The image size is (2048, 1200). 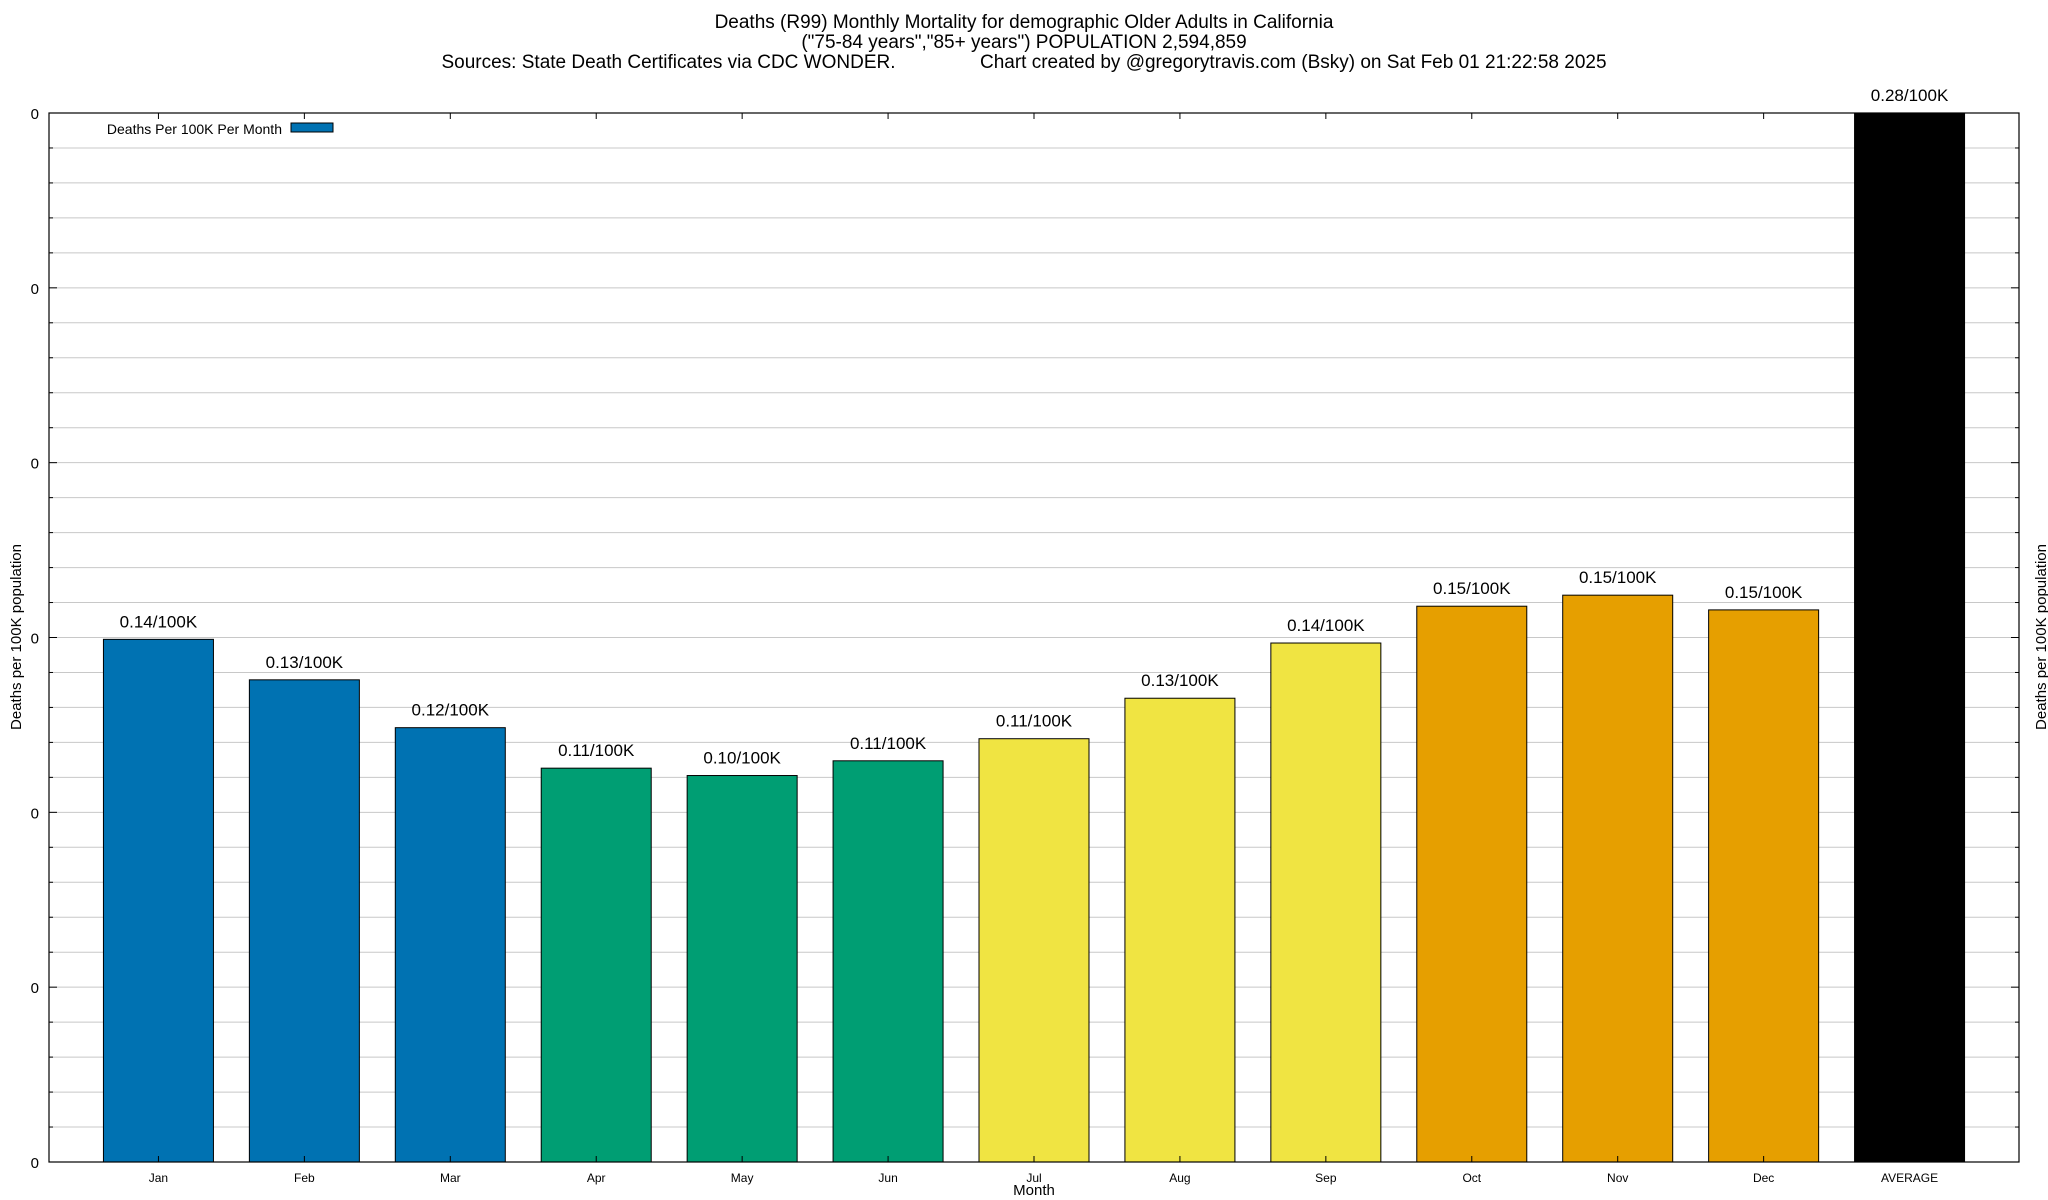 What do you see at coordinates (1472, 588) in the screenshot?
I see `value-label-oct: 0.15/100K` at bounding box center [1472, 588].